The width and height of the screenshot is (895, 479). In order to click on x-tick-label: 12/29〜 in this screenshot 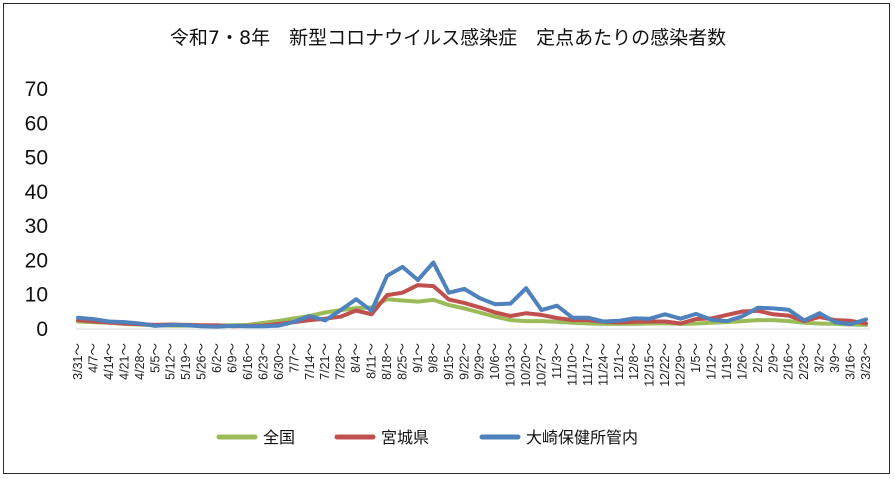, I will do `click(681, 365)`.